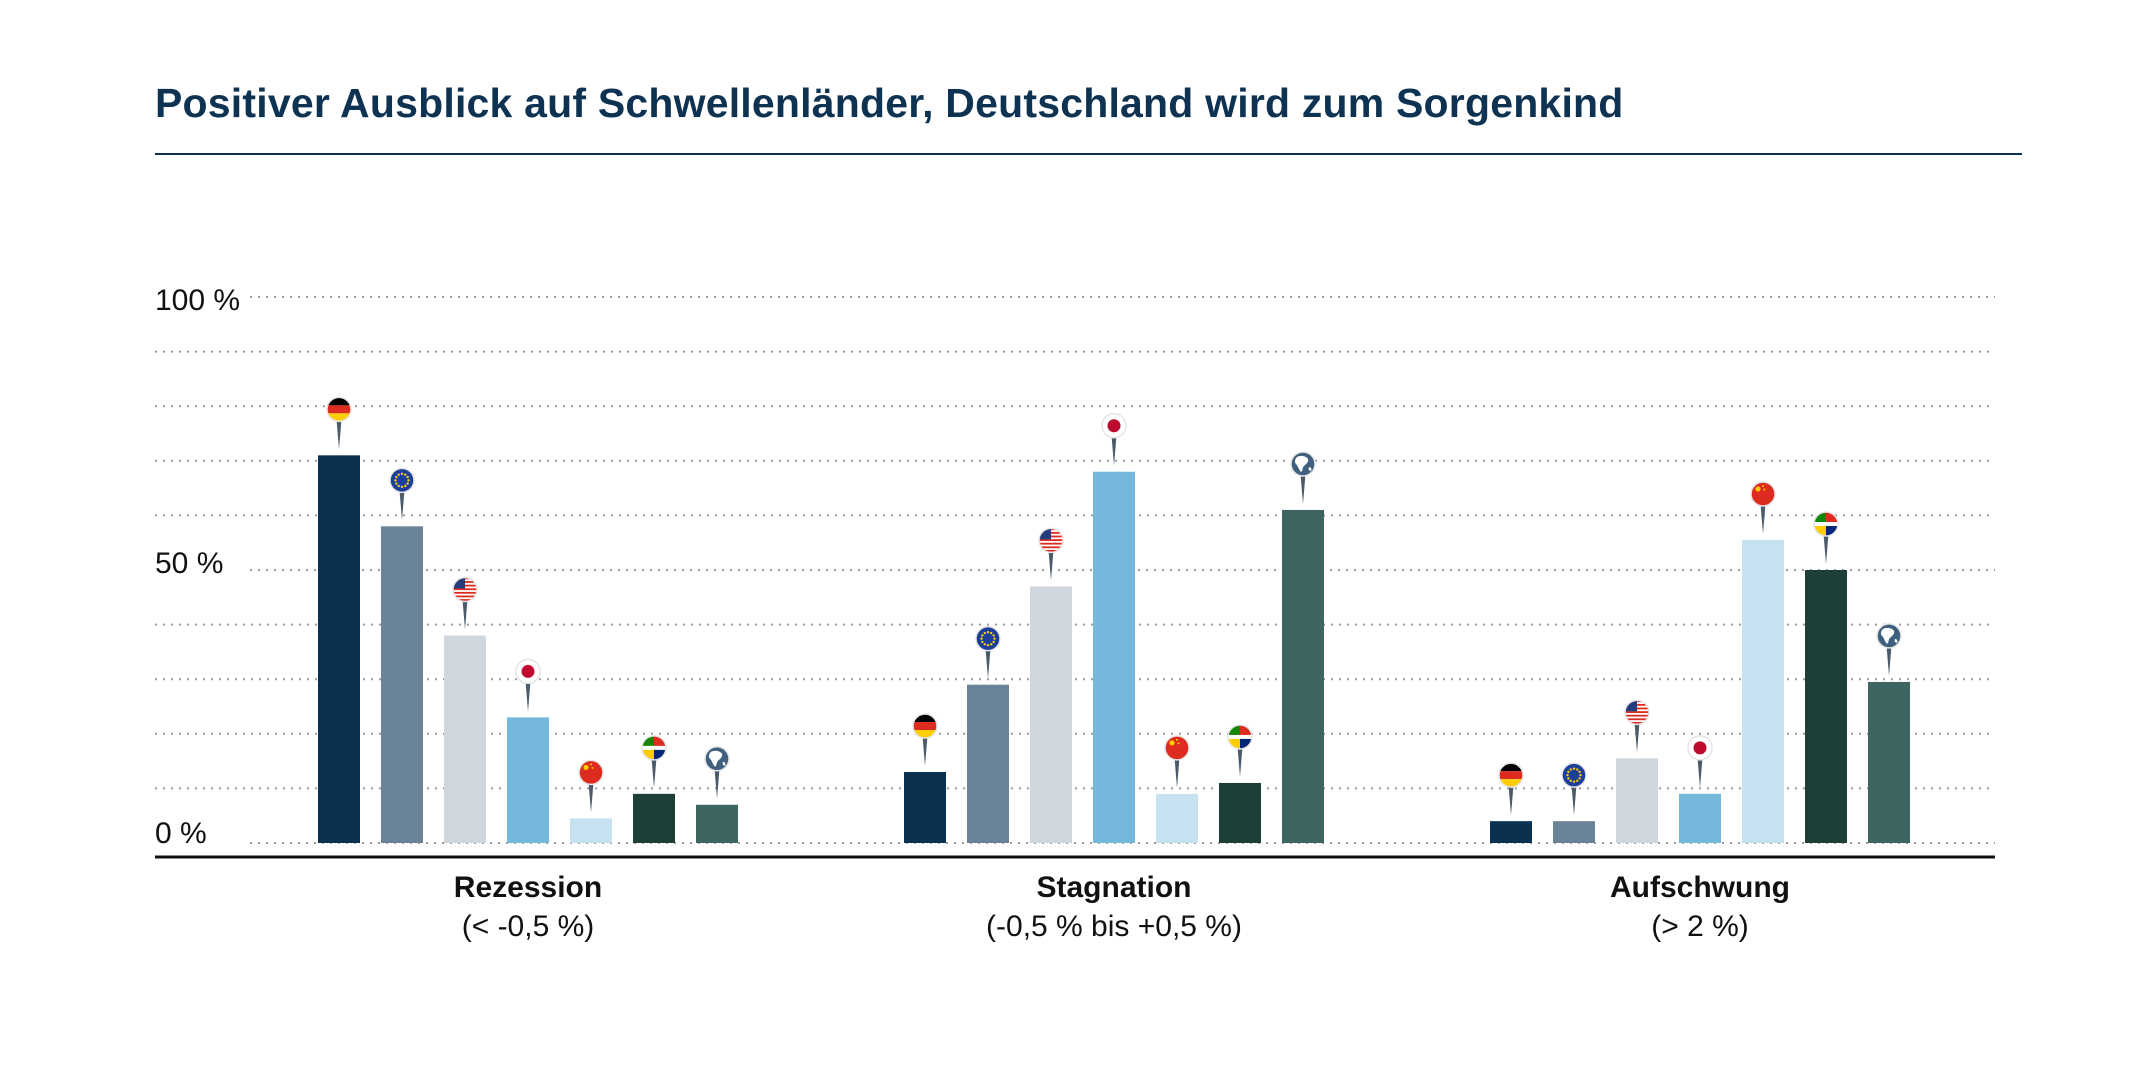  Describe the element at coordinates (528, 887) in the screenshot. I see `category-label: Rezession` at that location.